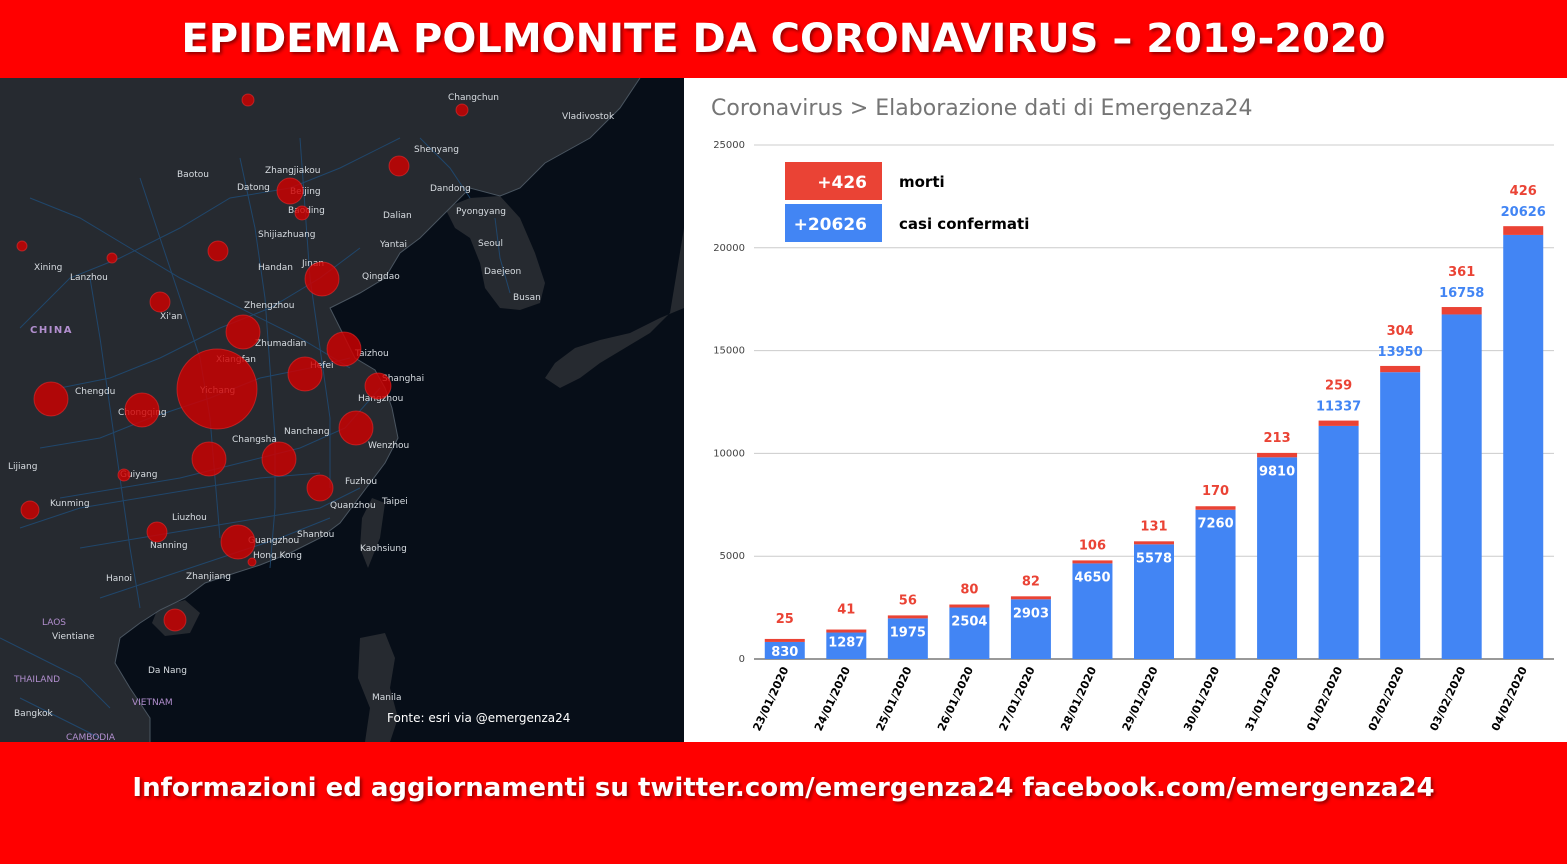  Describe the element at coordinates (588, 117) in the screenshot. I see `city-label: Vladivostok` at that location.